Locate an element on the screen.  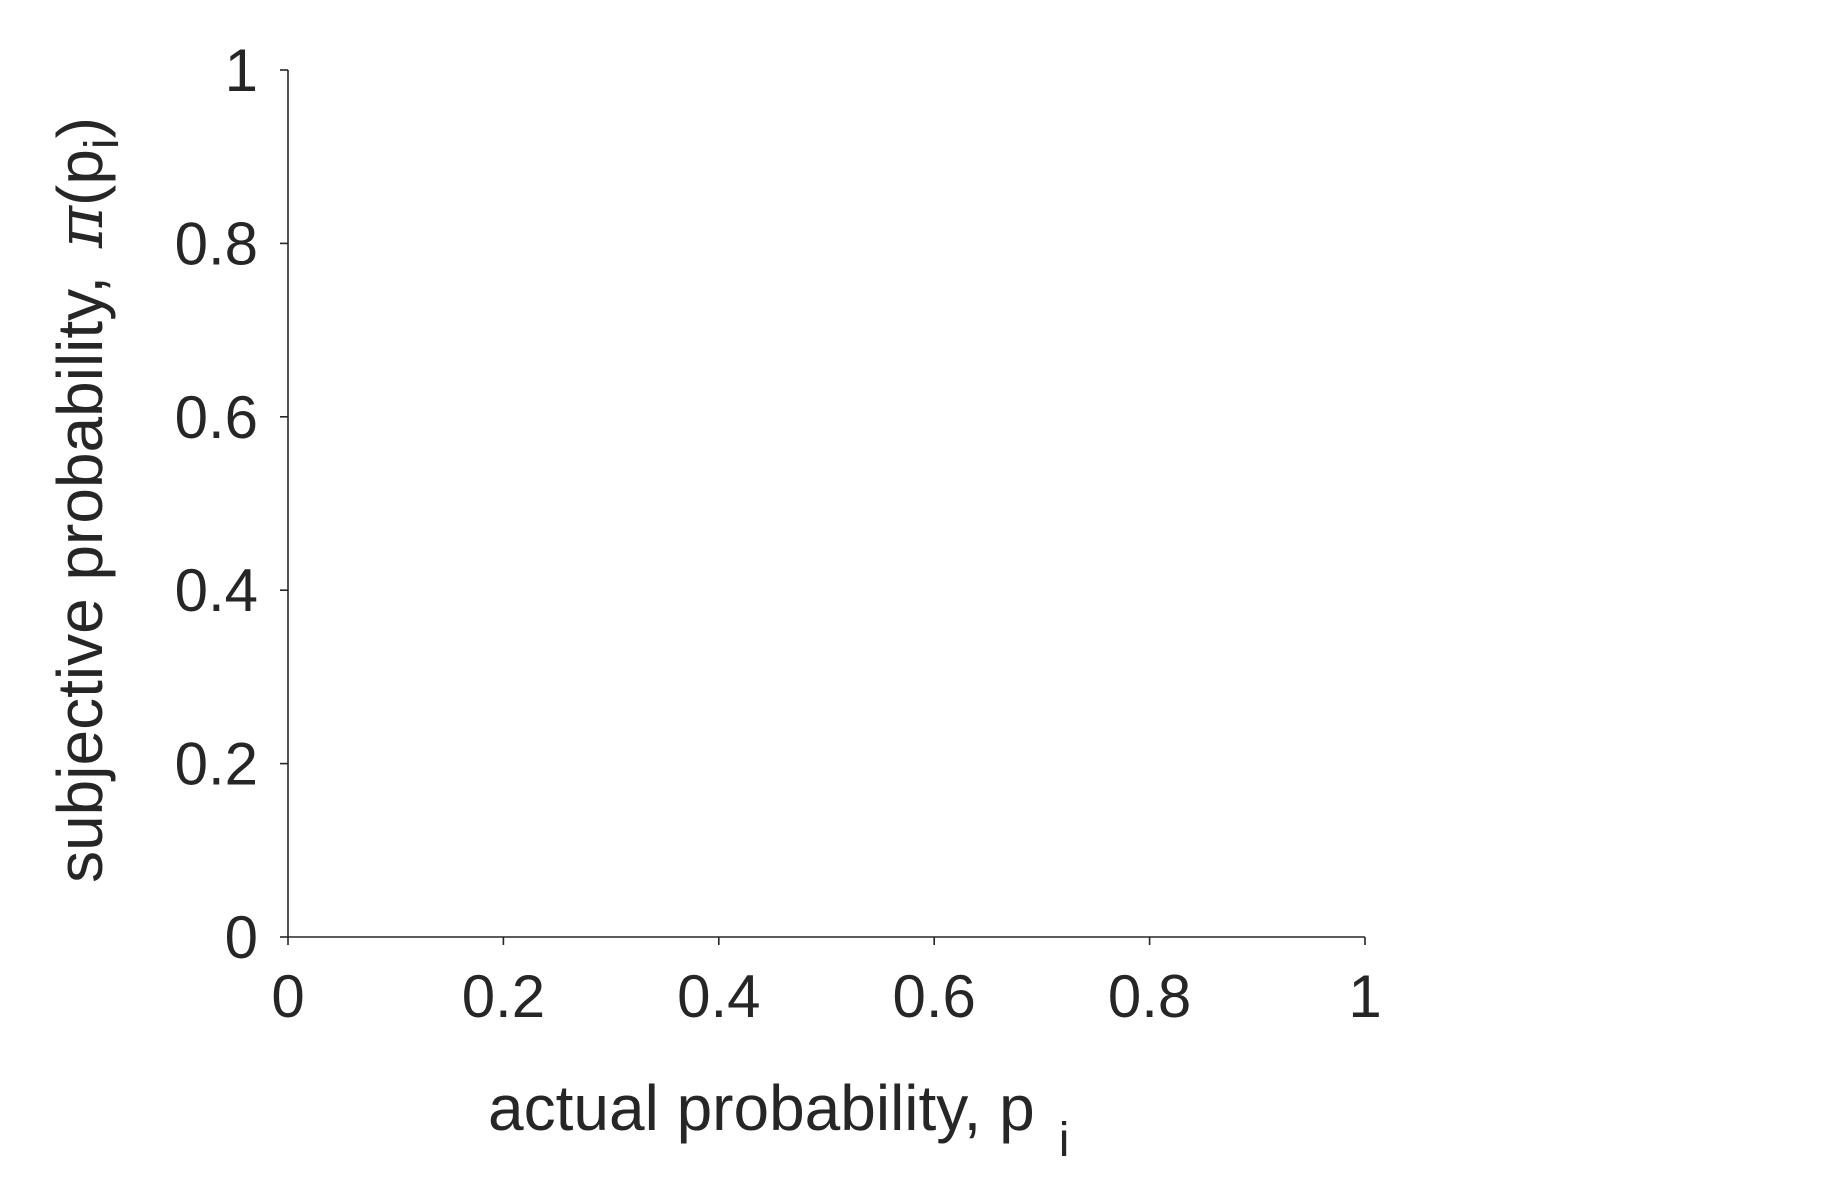
y-tick-label: 0.8 is located at coordinates (216, 243).